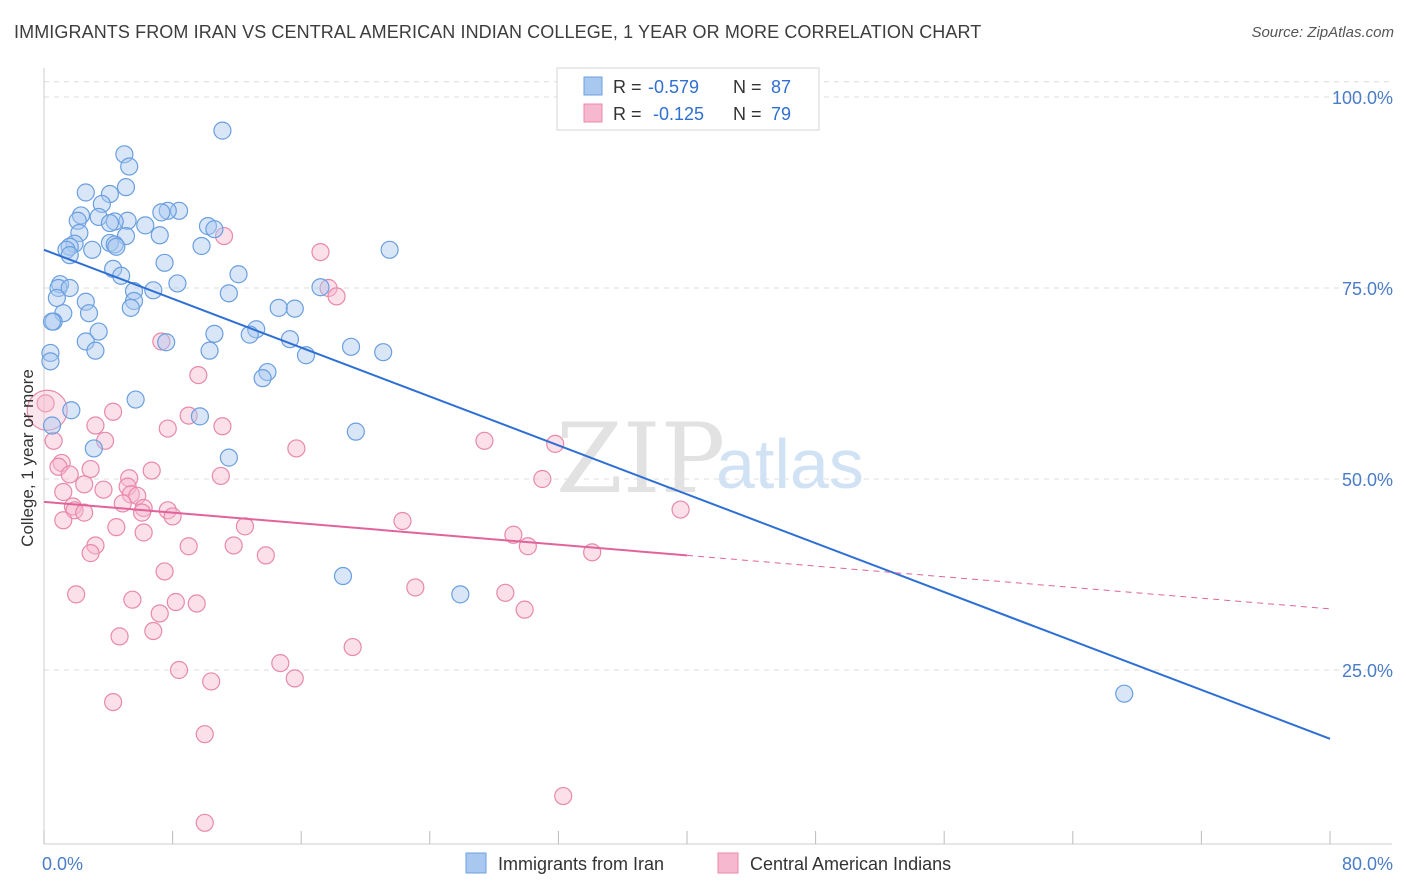  What do you see at coordinates (781, 87) in the screenshot?
I see `legend-n-value-iran: 87` at bounding box center [781, 87].